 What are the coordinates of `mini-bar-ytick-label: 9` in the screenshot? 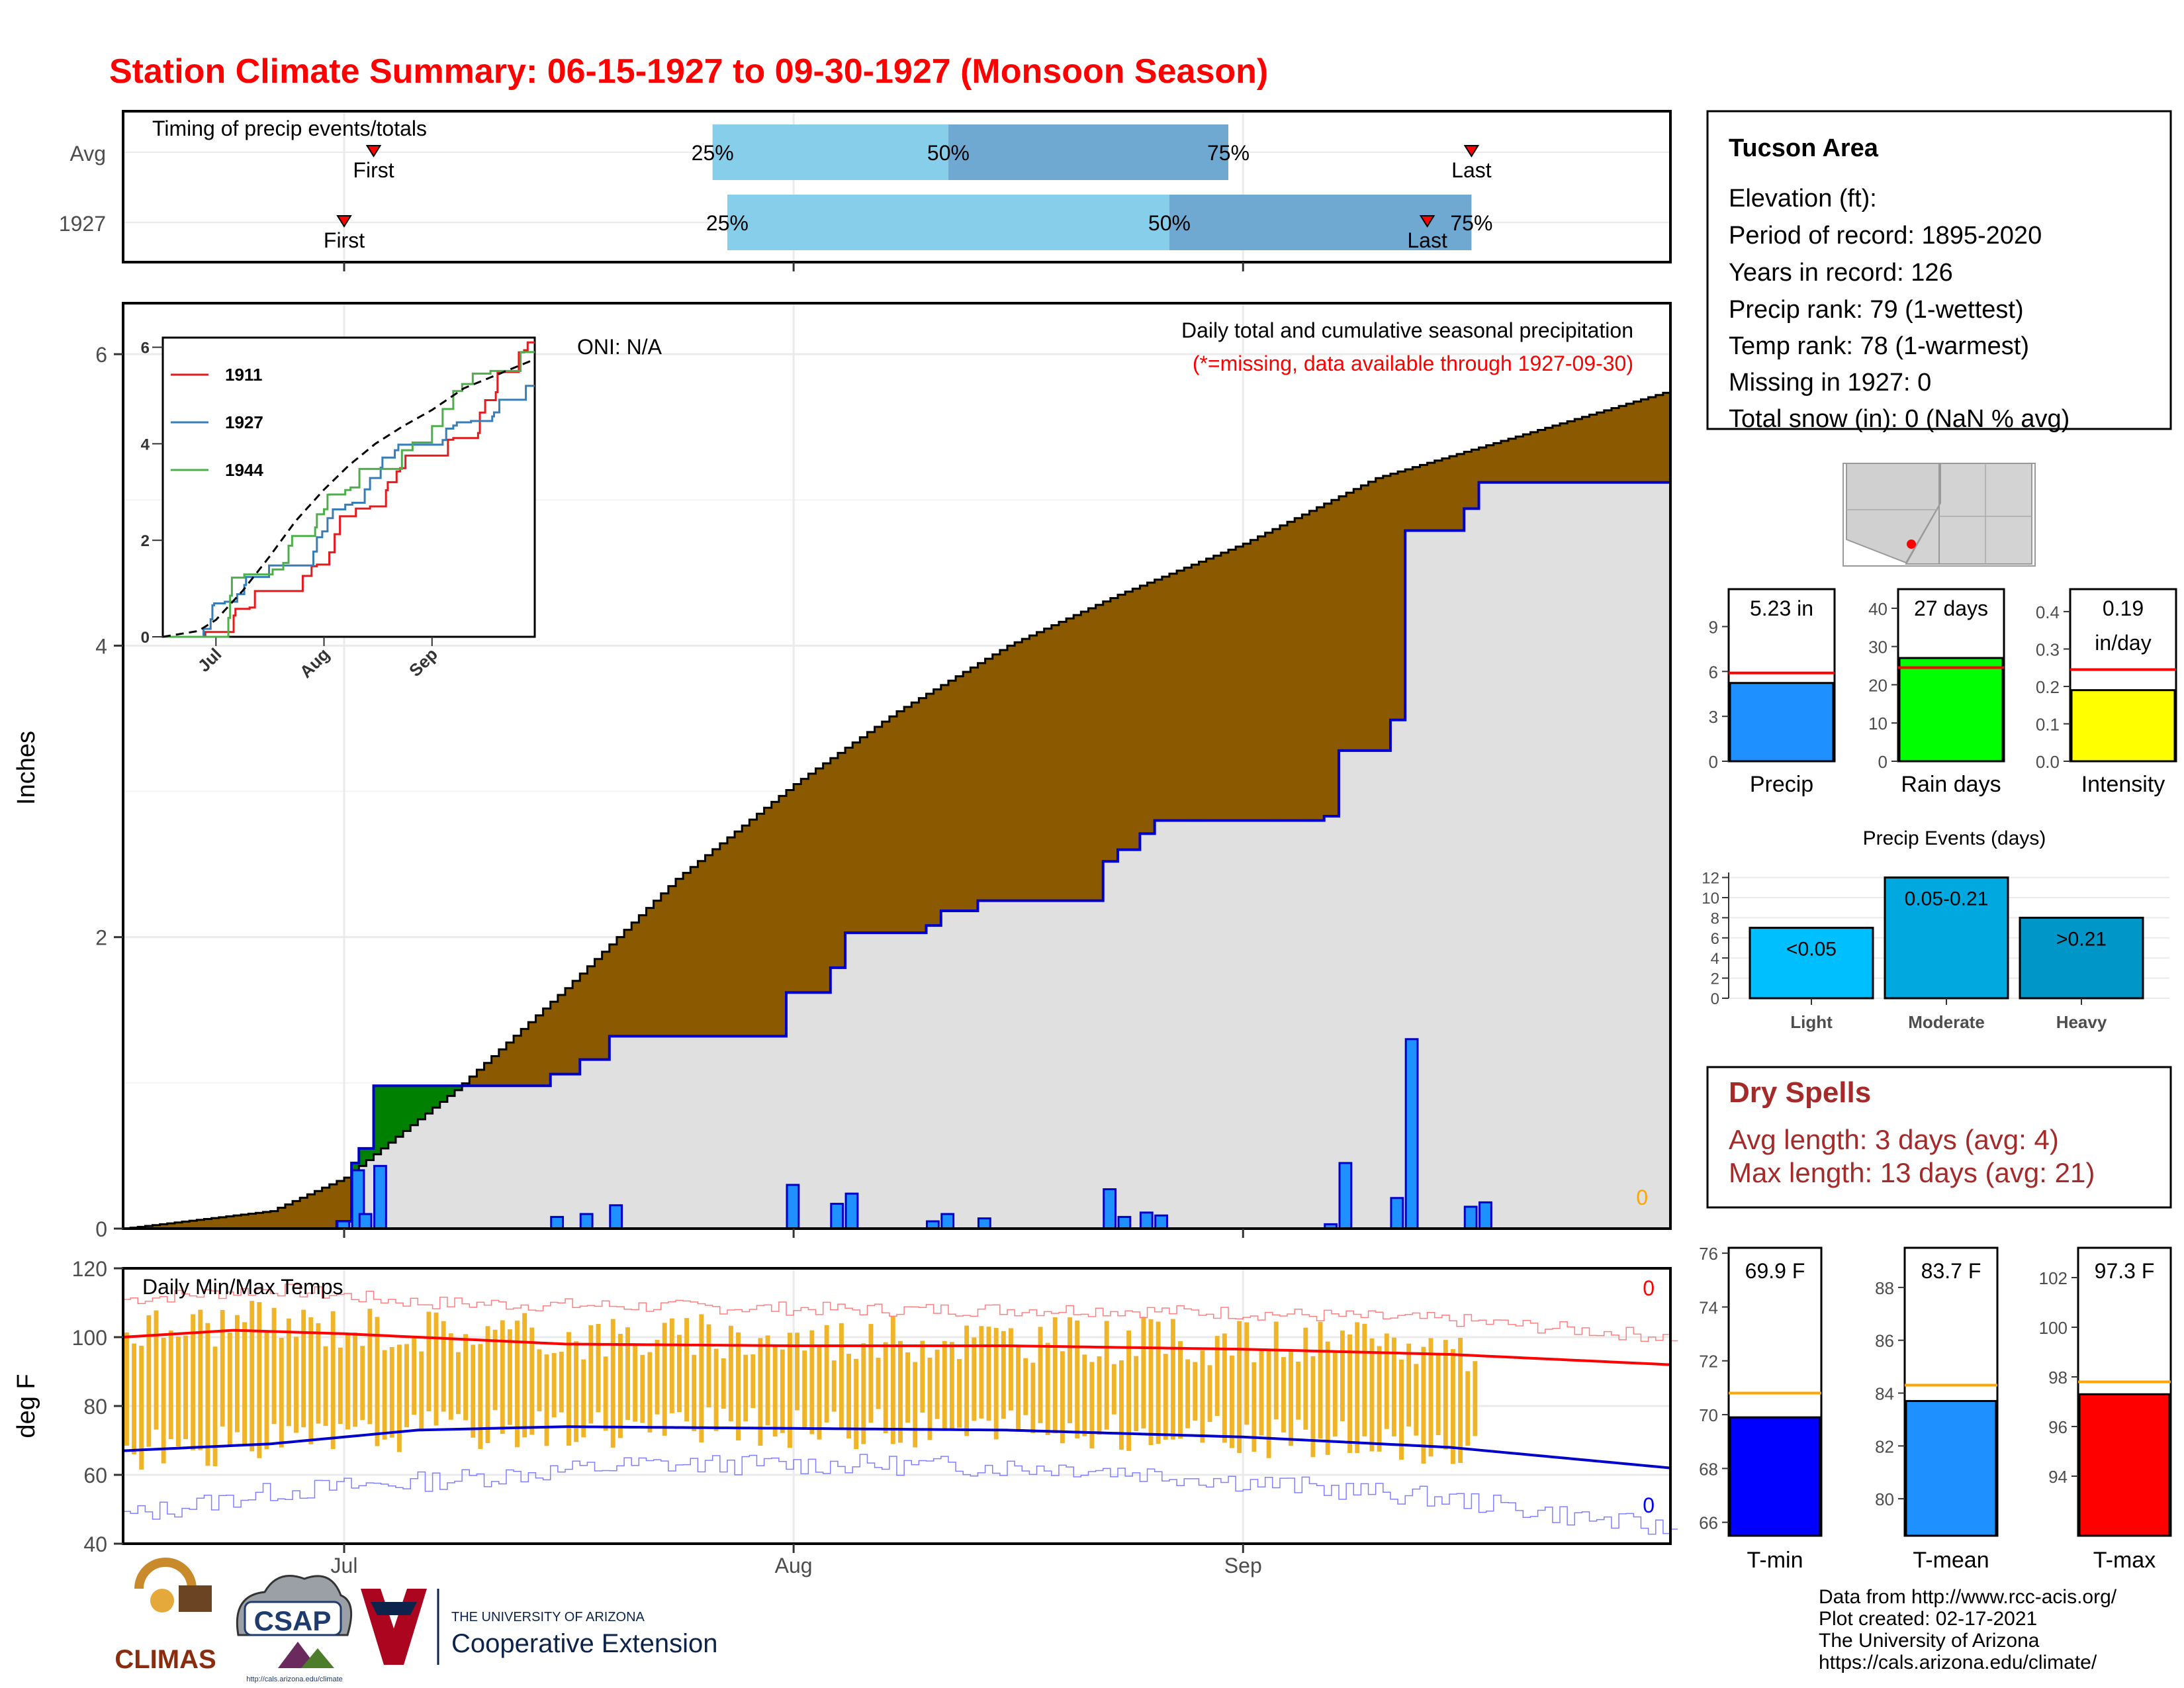 It's located at (1713, 627).